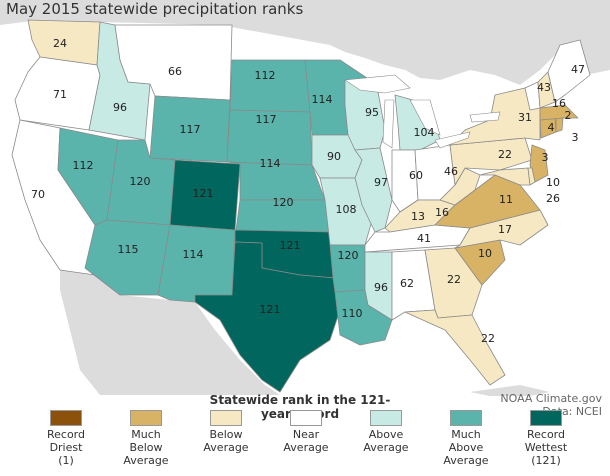  Describe the element at coordinates (322, 99) in the screenshot. I see `label-mn: 114` at that location.